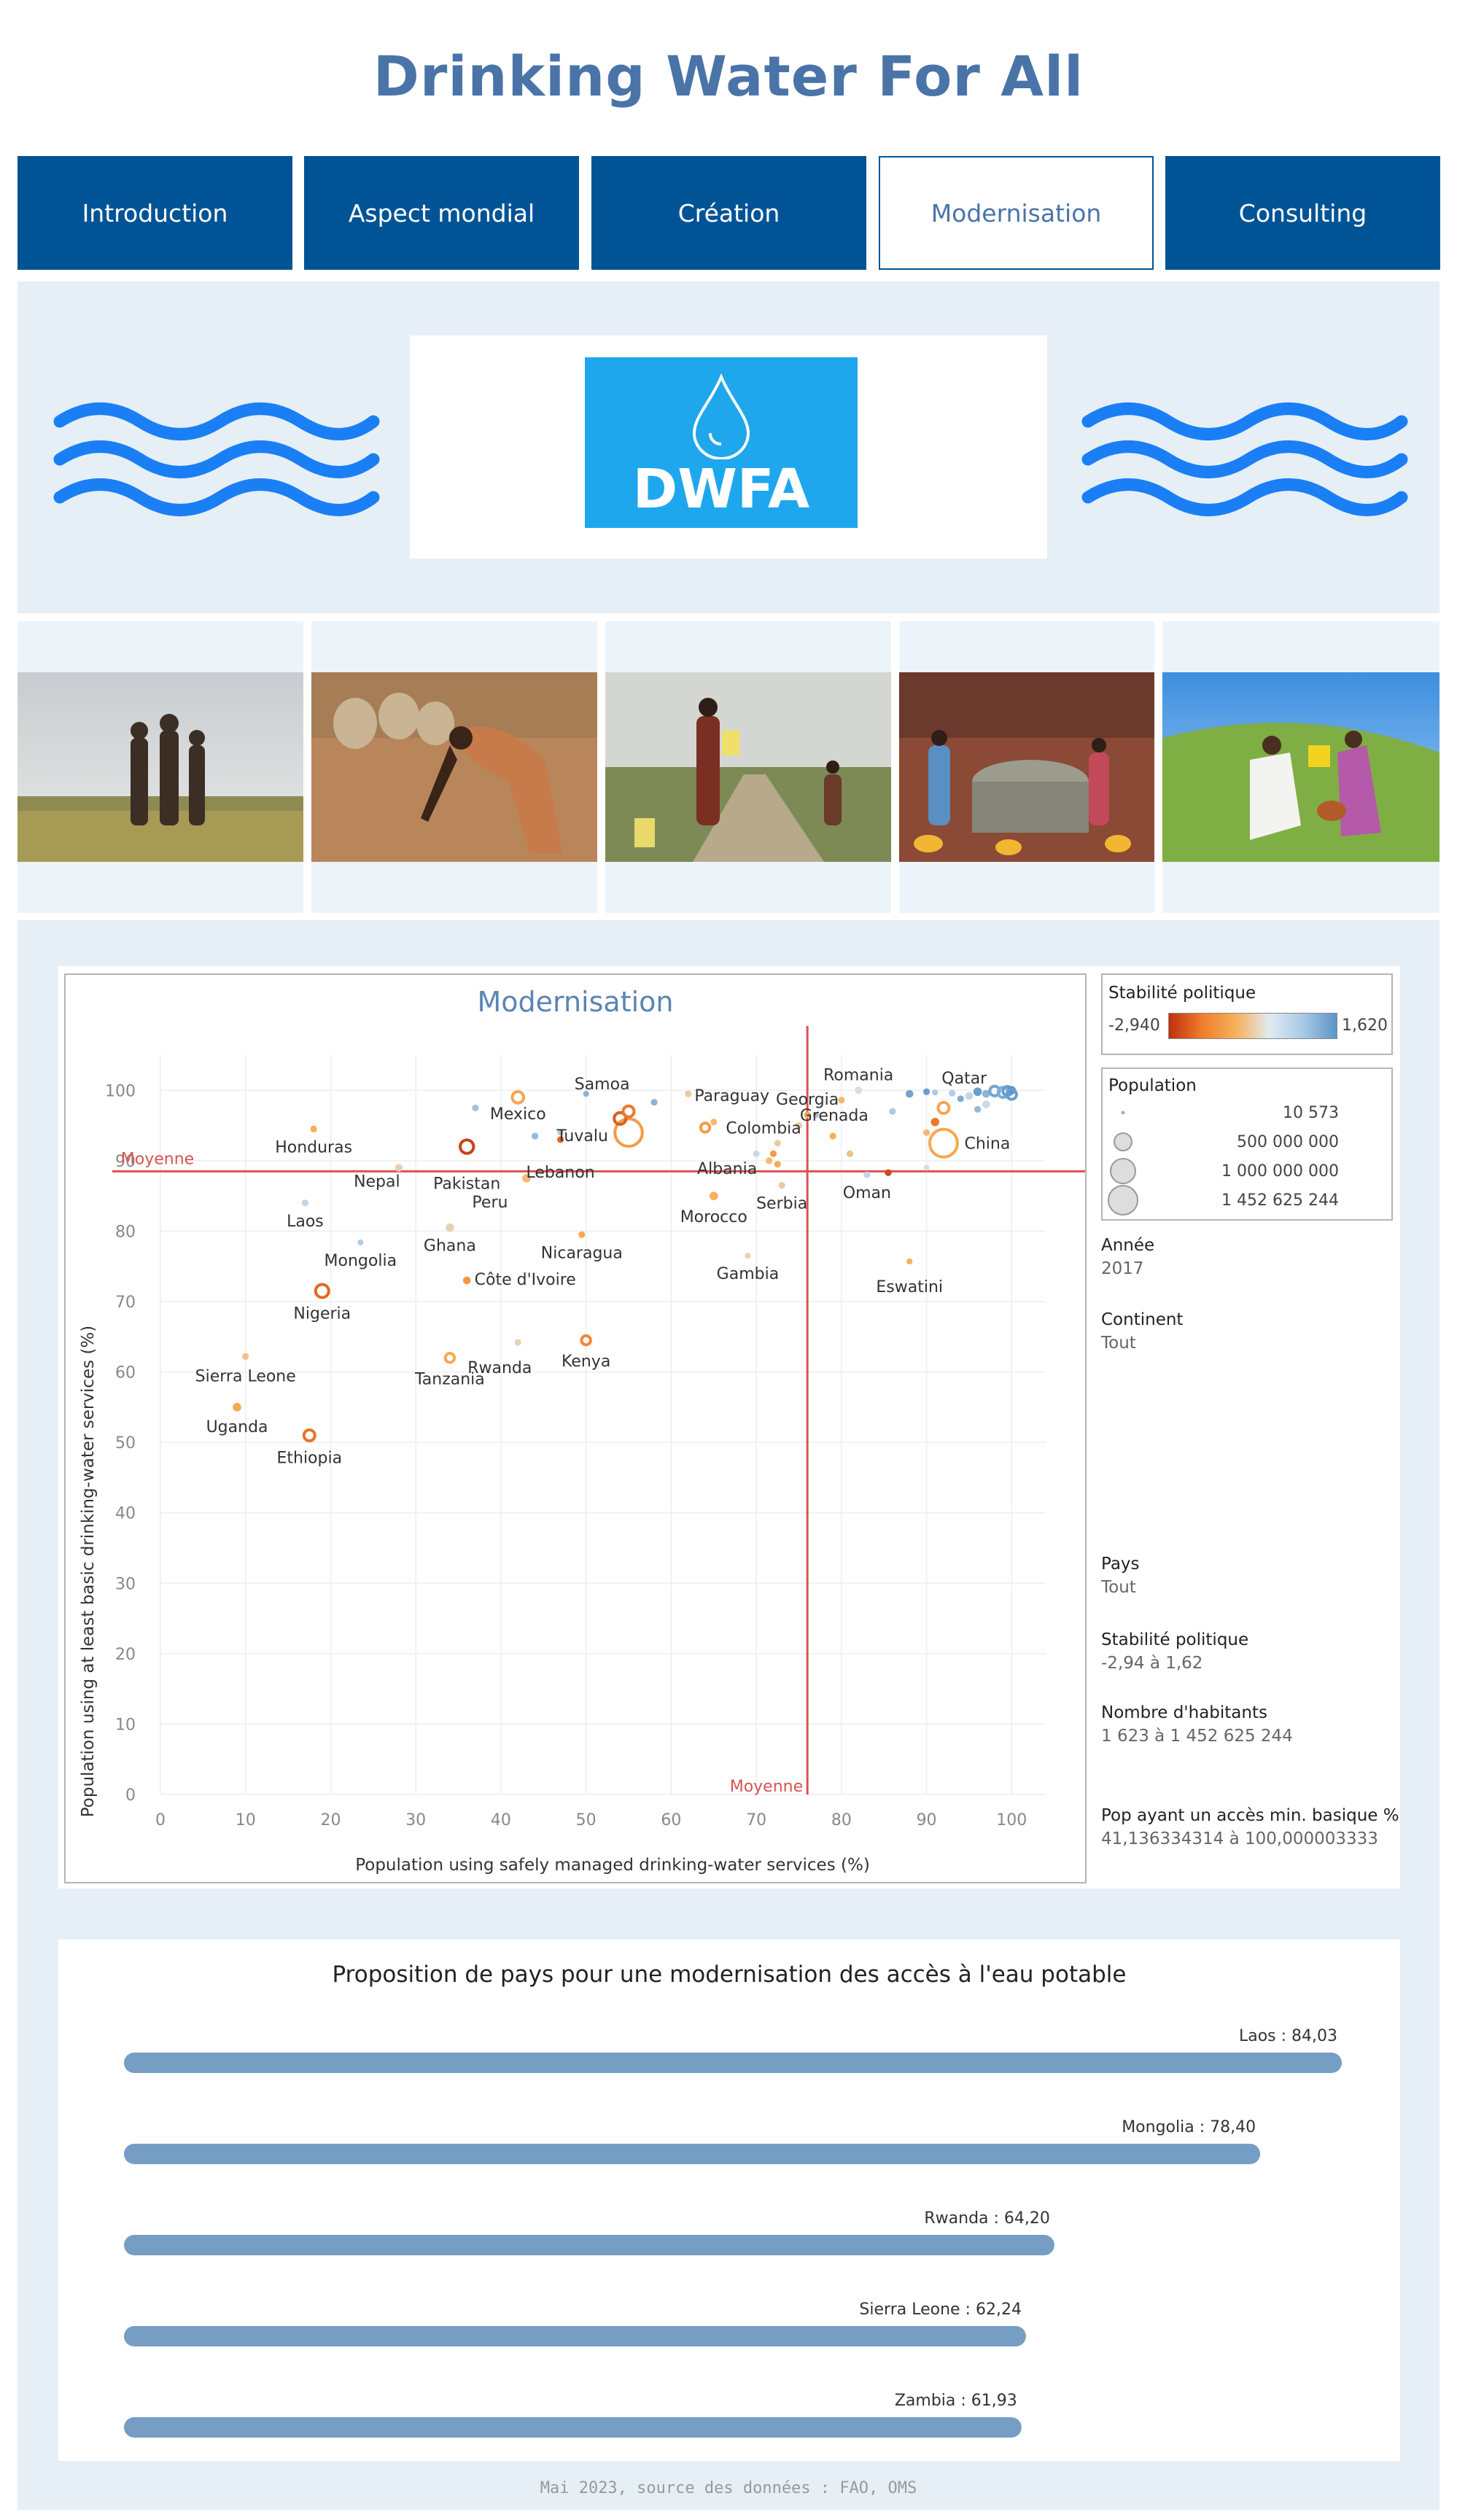 The image size is (1457, 2520). I want to click on nav-modernisation: Modernisation, so click(1017, 213).